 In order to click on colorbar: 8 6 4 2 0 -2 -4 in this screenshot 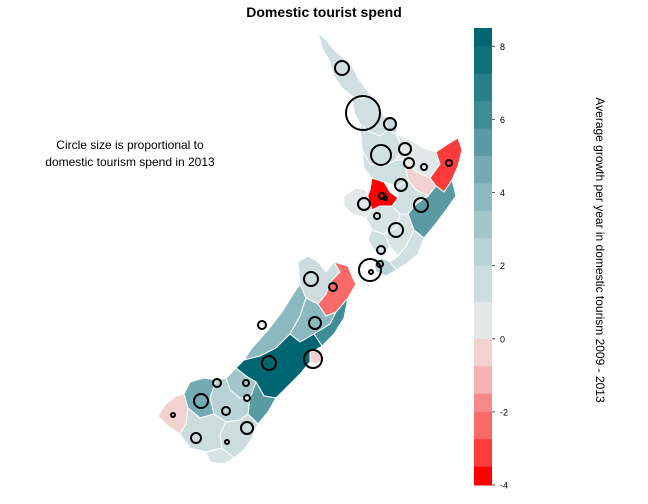, I will do `click(491, 259)`.